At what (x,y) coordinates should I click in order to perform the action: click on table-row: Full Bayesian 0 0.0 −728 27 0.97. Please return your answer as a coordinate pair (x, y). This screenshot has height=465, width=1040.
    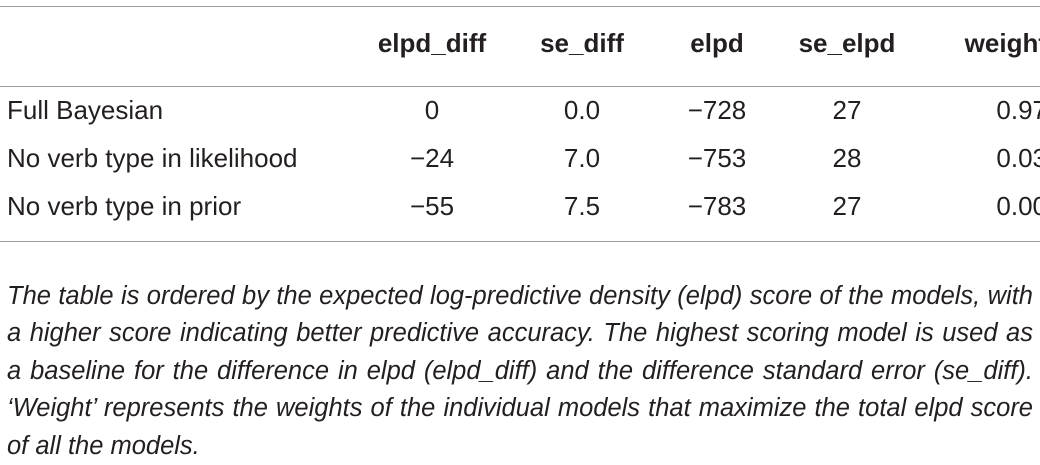
    Looking at the image, I should click on (520, 110).